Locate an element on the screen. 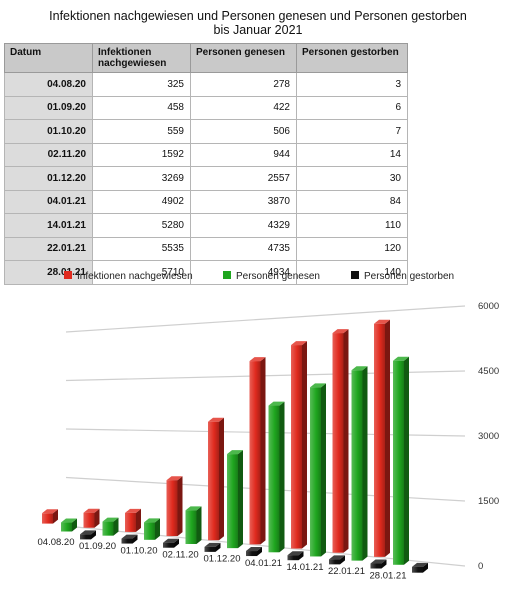 The height and width of the screenshot is (600, 516). cell-recovered: 278 is located at coordinates (243, 84).